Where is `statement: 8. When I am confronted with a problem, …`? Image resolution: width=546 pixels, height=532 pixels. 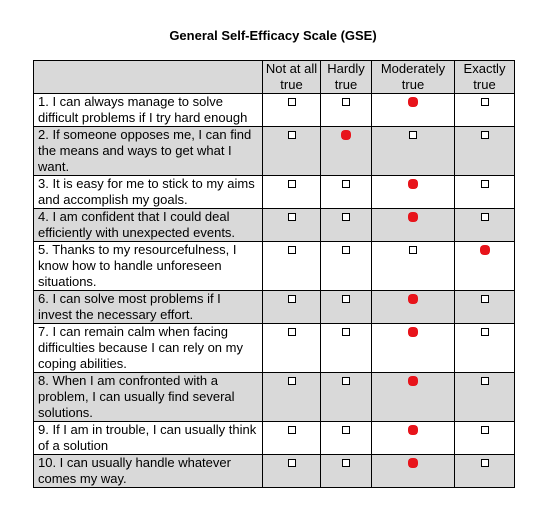
statement: 8. When I am confronted with a problem, … is located at coordinates (148, 397).